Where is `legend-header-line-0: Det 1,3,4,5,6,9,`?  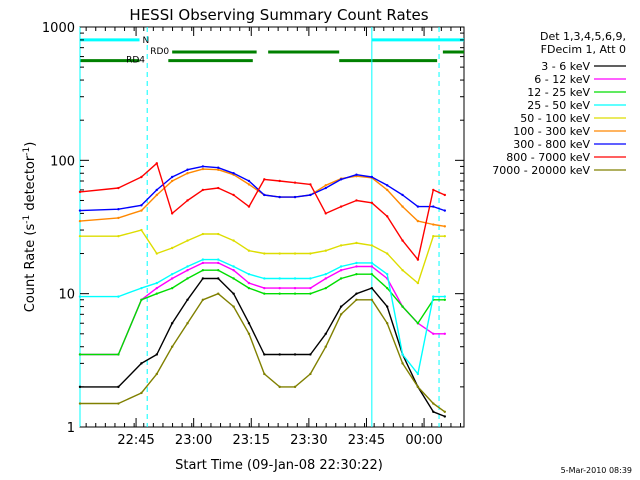
legend-header-line-0: Det 1,3,4,5,6,9, is located at coordinates (583, 36).